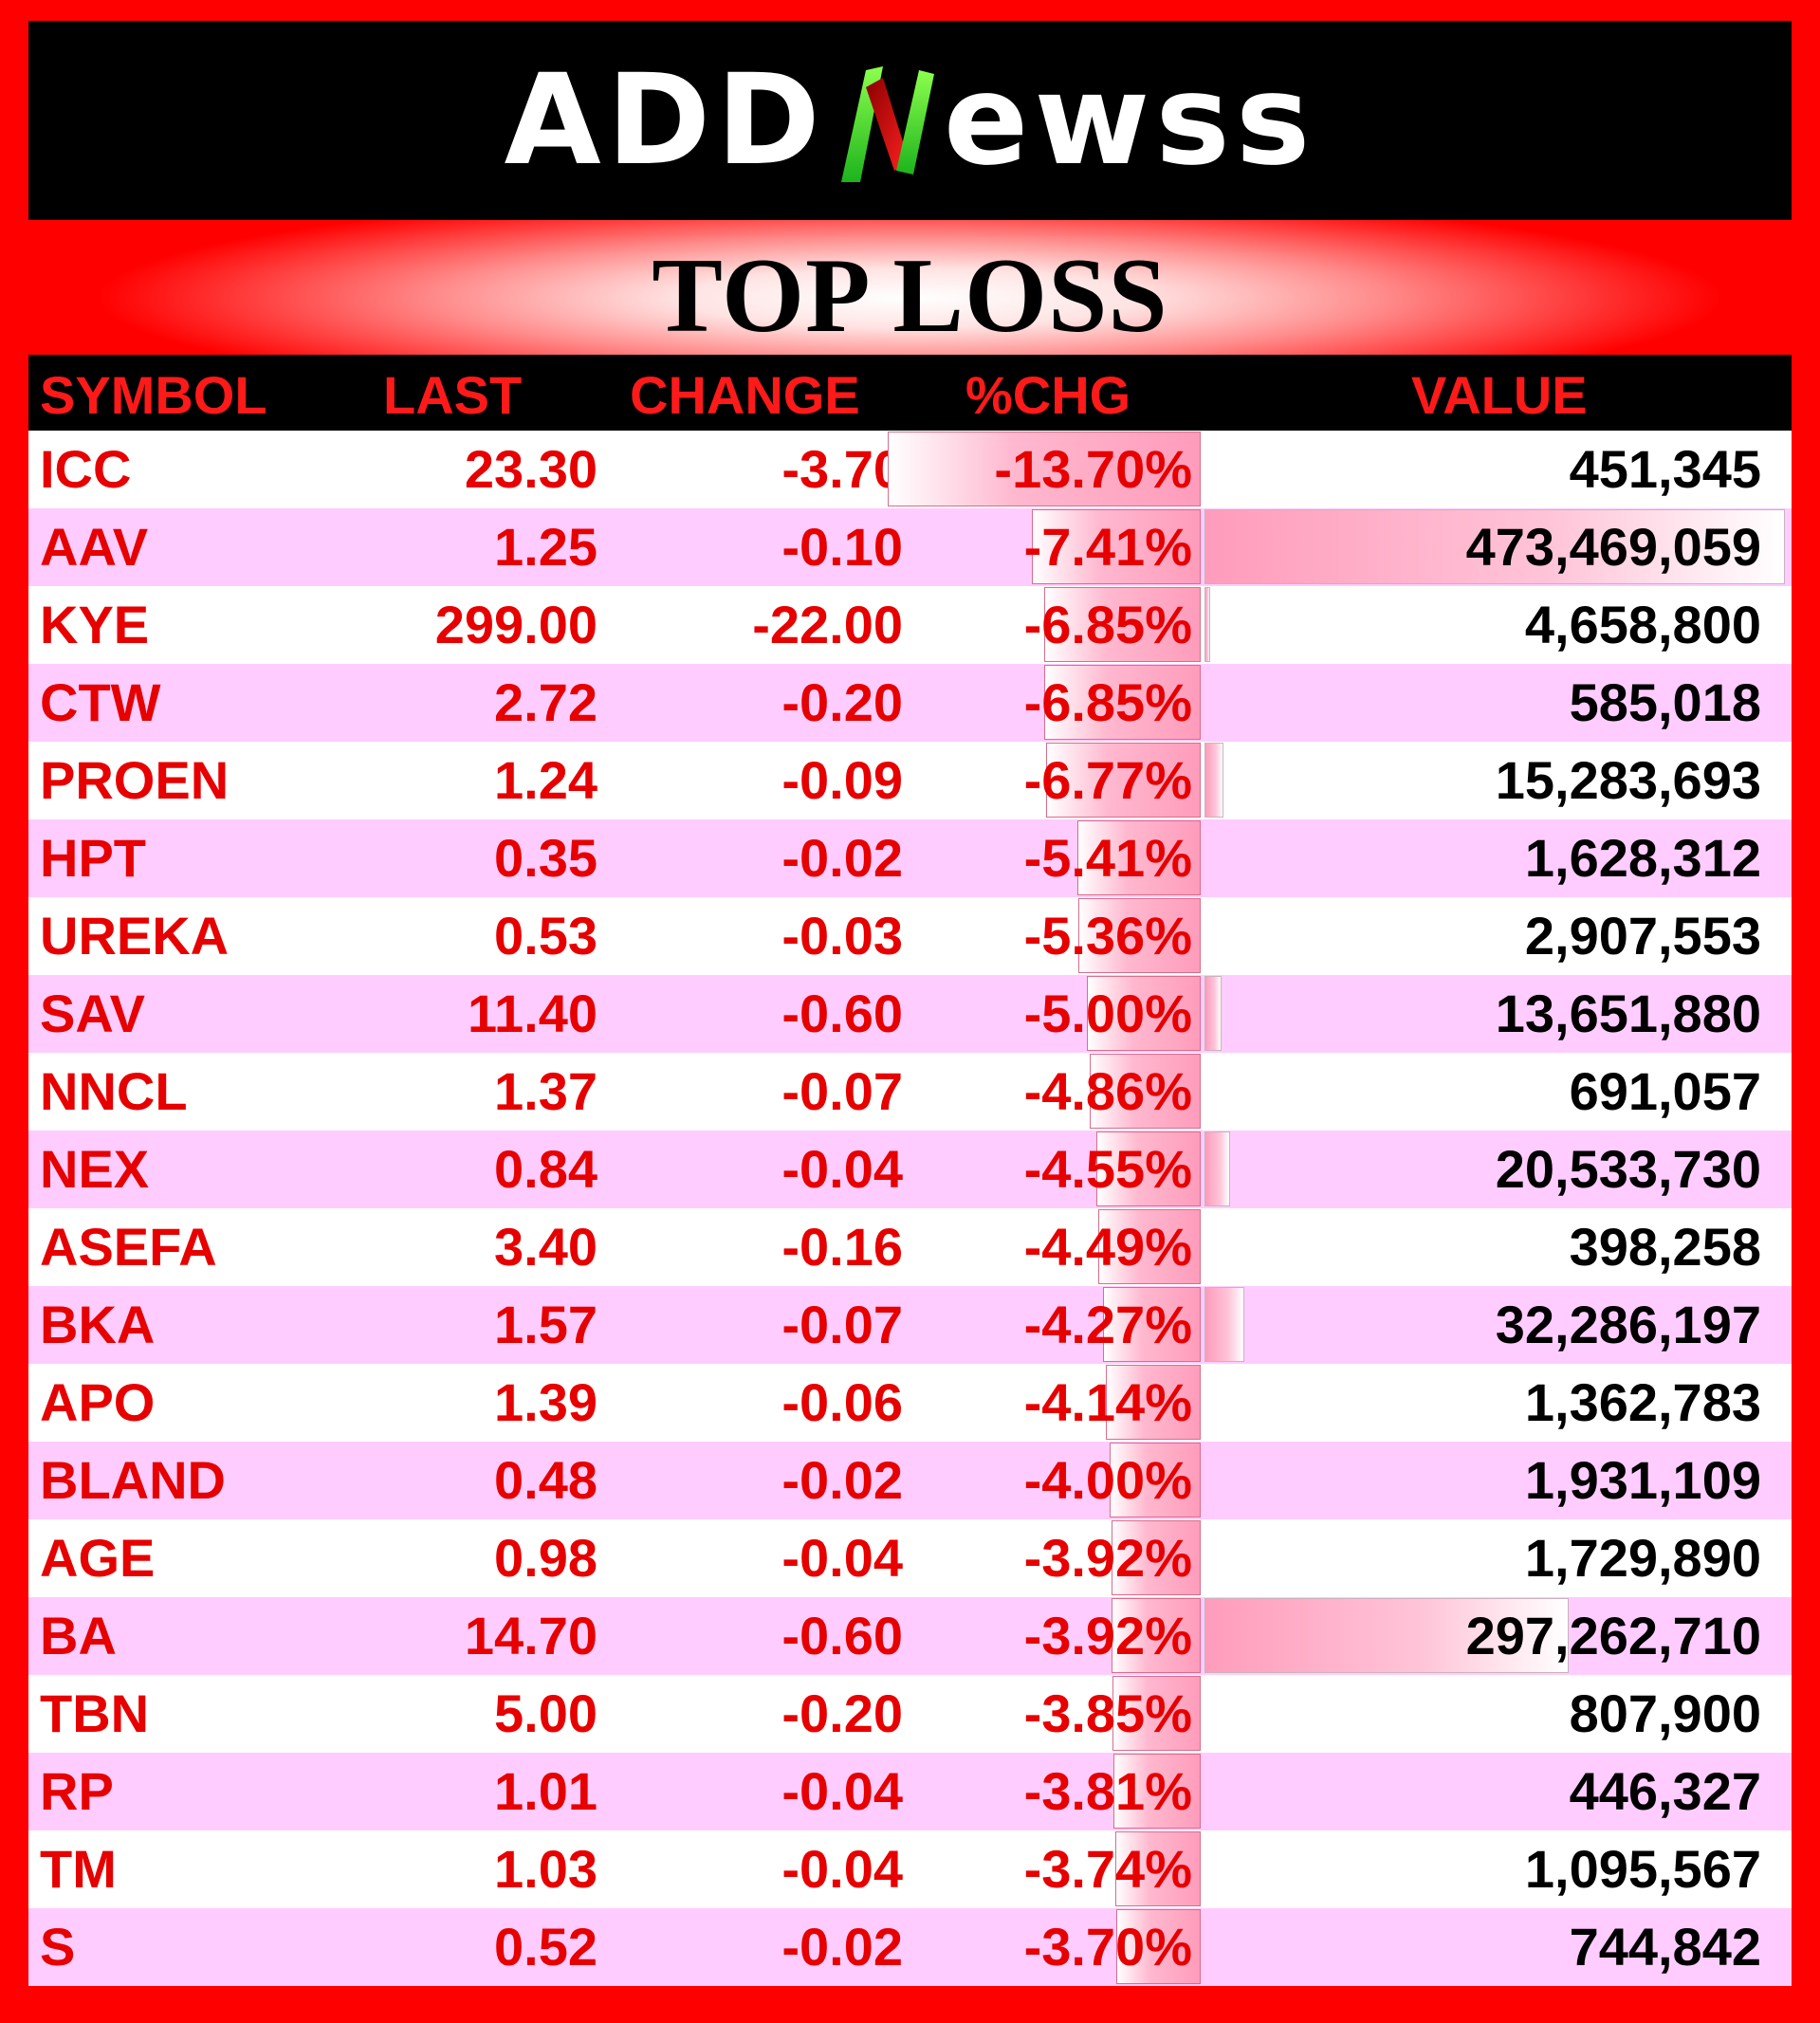 The image size is (1820, 2023). Describe the element at coordinates (910, 780) in the screenshot. I see `table-row: PROEN 1.24 -0.09 -6.77% 15,283,693` at that location.